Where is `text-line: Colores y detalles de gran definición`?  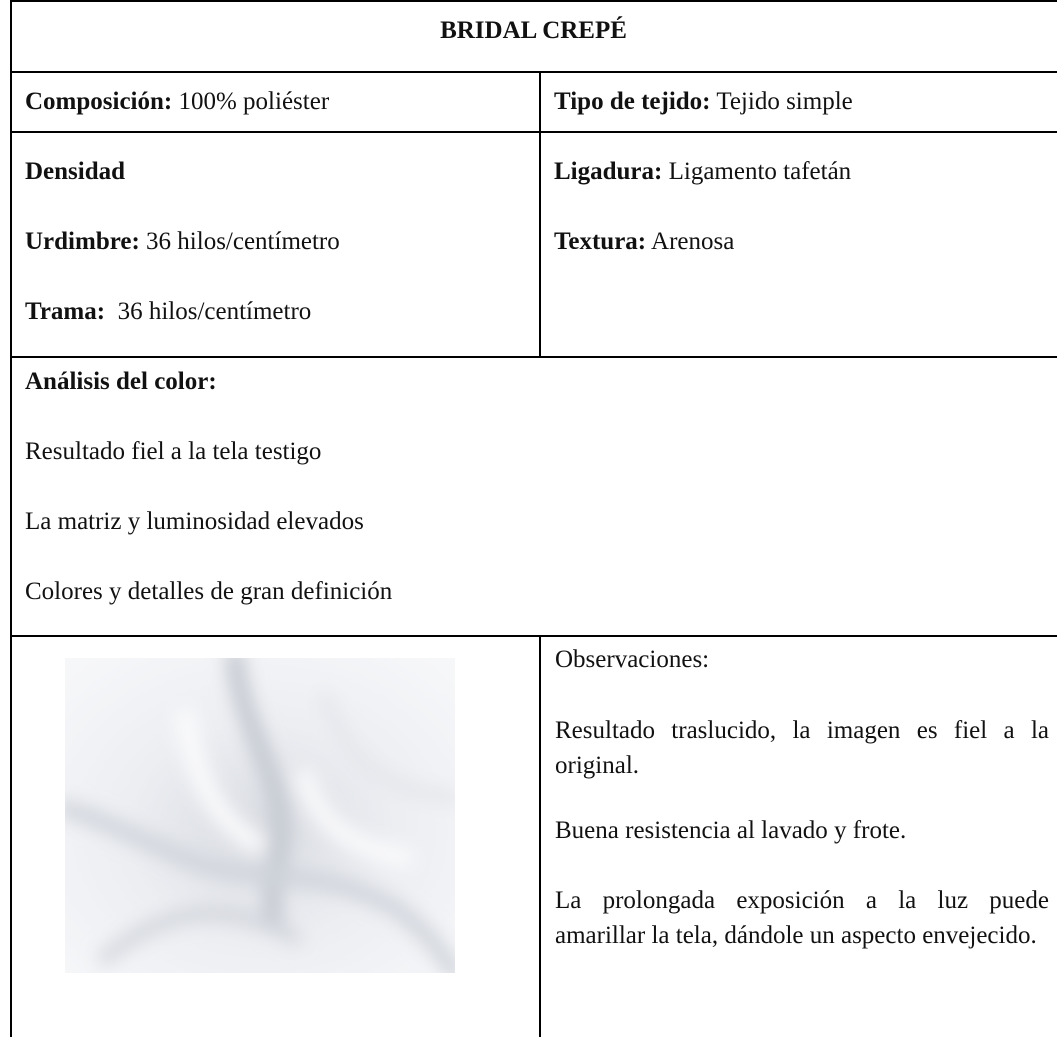 text-line: Colores y detalles de gran definición is located at coordinates (209, 591).